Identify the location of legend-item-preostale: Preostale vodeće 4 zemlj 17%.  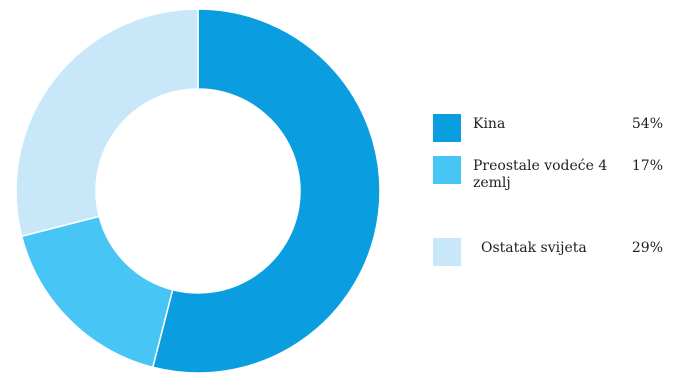
(555, 176).